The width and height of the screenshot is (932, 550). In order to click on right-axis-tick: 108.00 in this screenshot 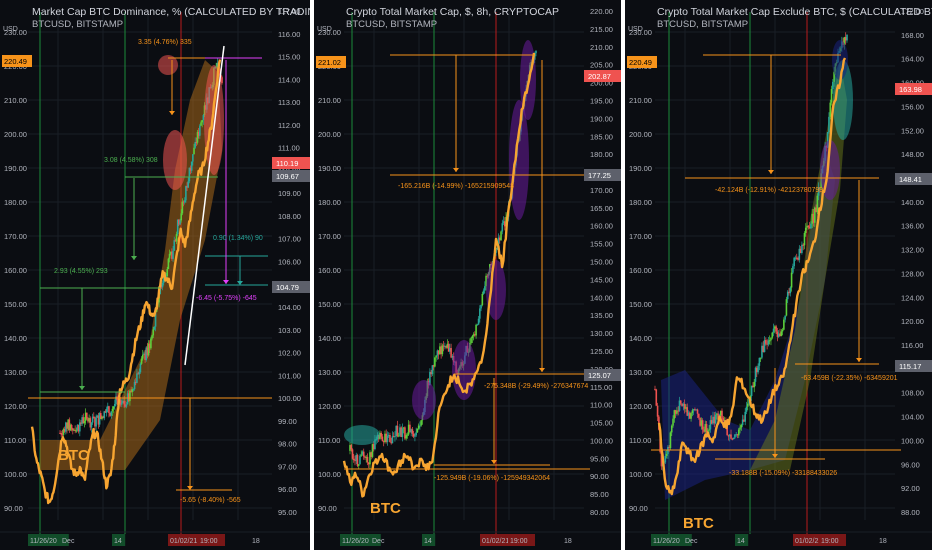, I will do `click(912, 393)`.